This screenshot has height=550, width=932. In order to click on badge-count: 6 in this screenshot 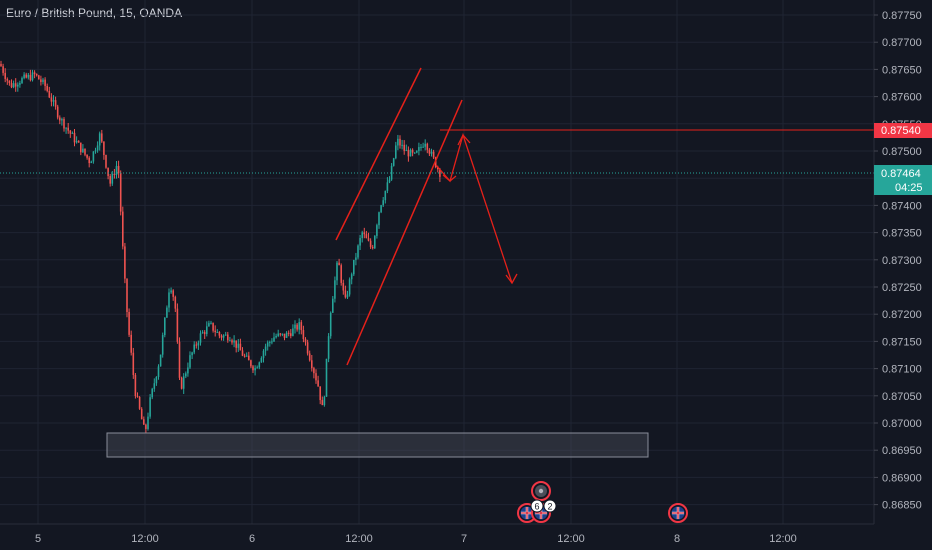, I will do `click(536, 507)`.